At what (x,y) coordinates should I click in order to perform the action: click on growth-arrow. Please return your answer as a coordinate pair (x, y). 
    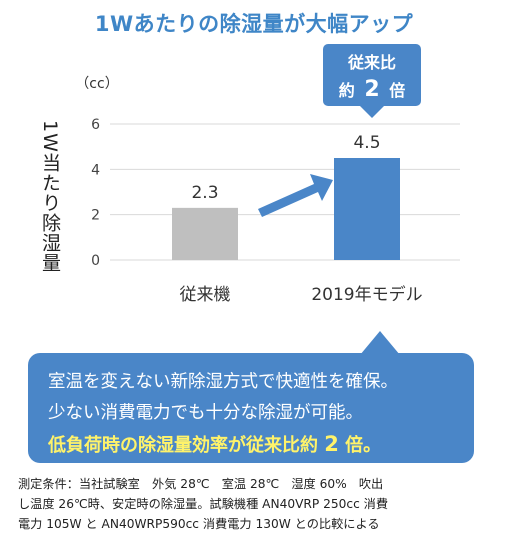
    Looking at the image, I should click on (295, 195).